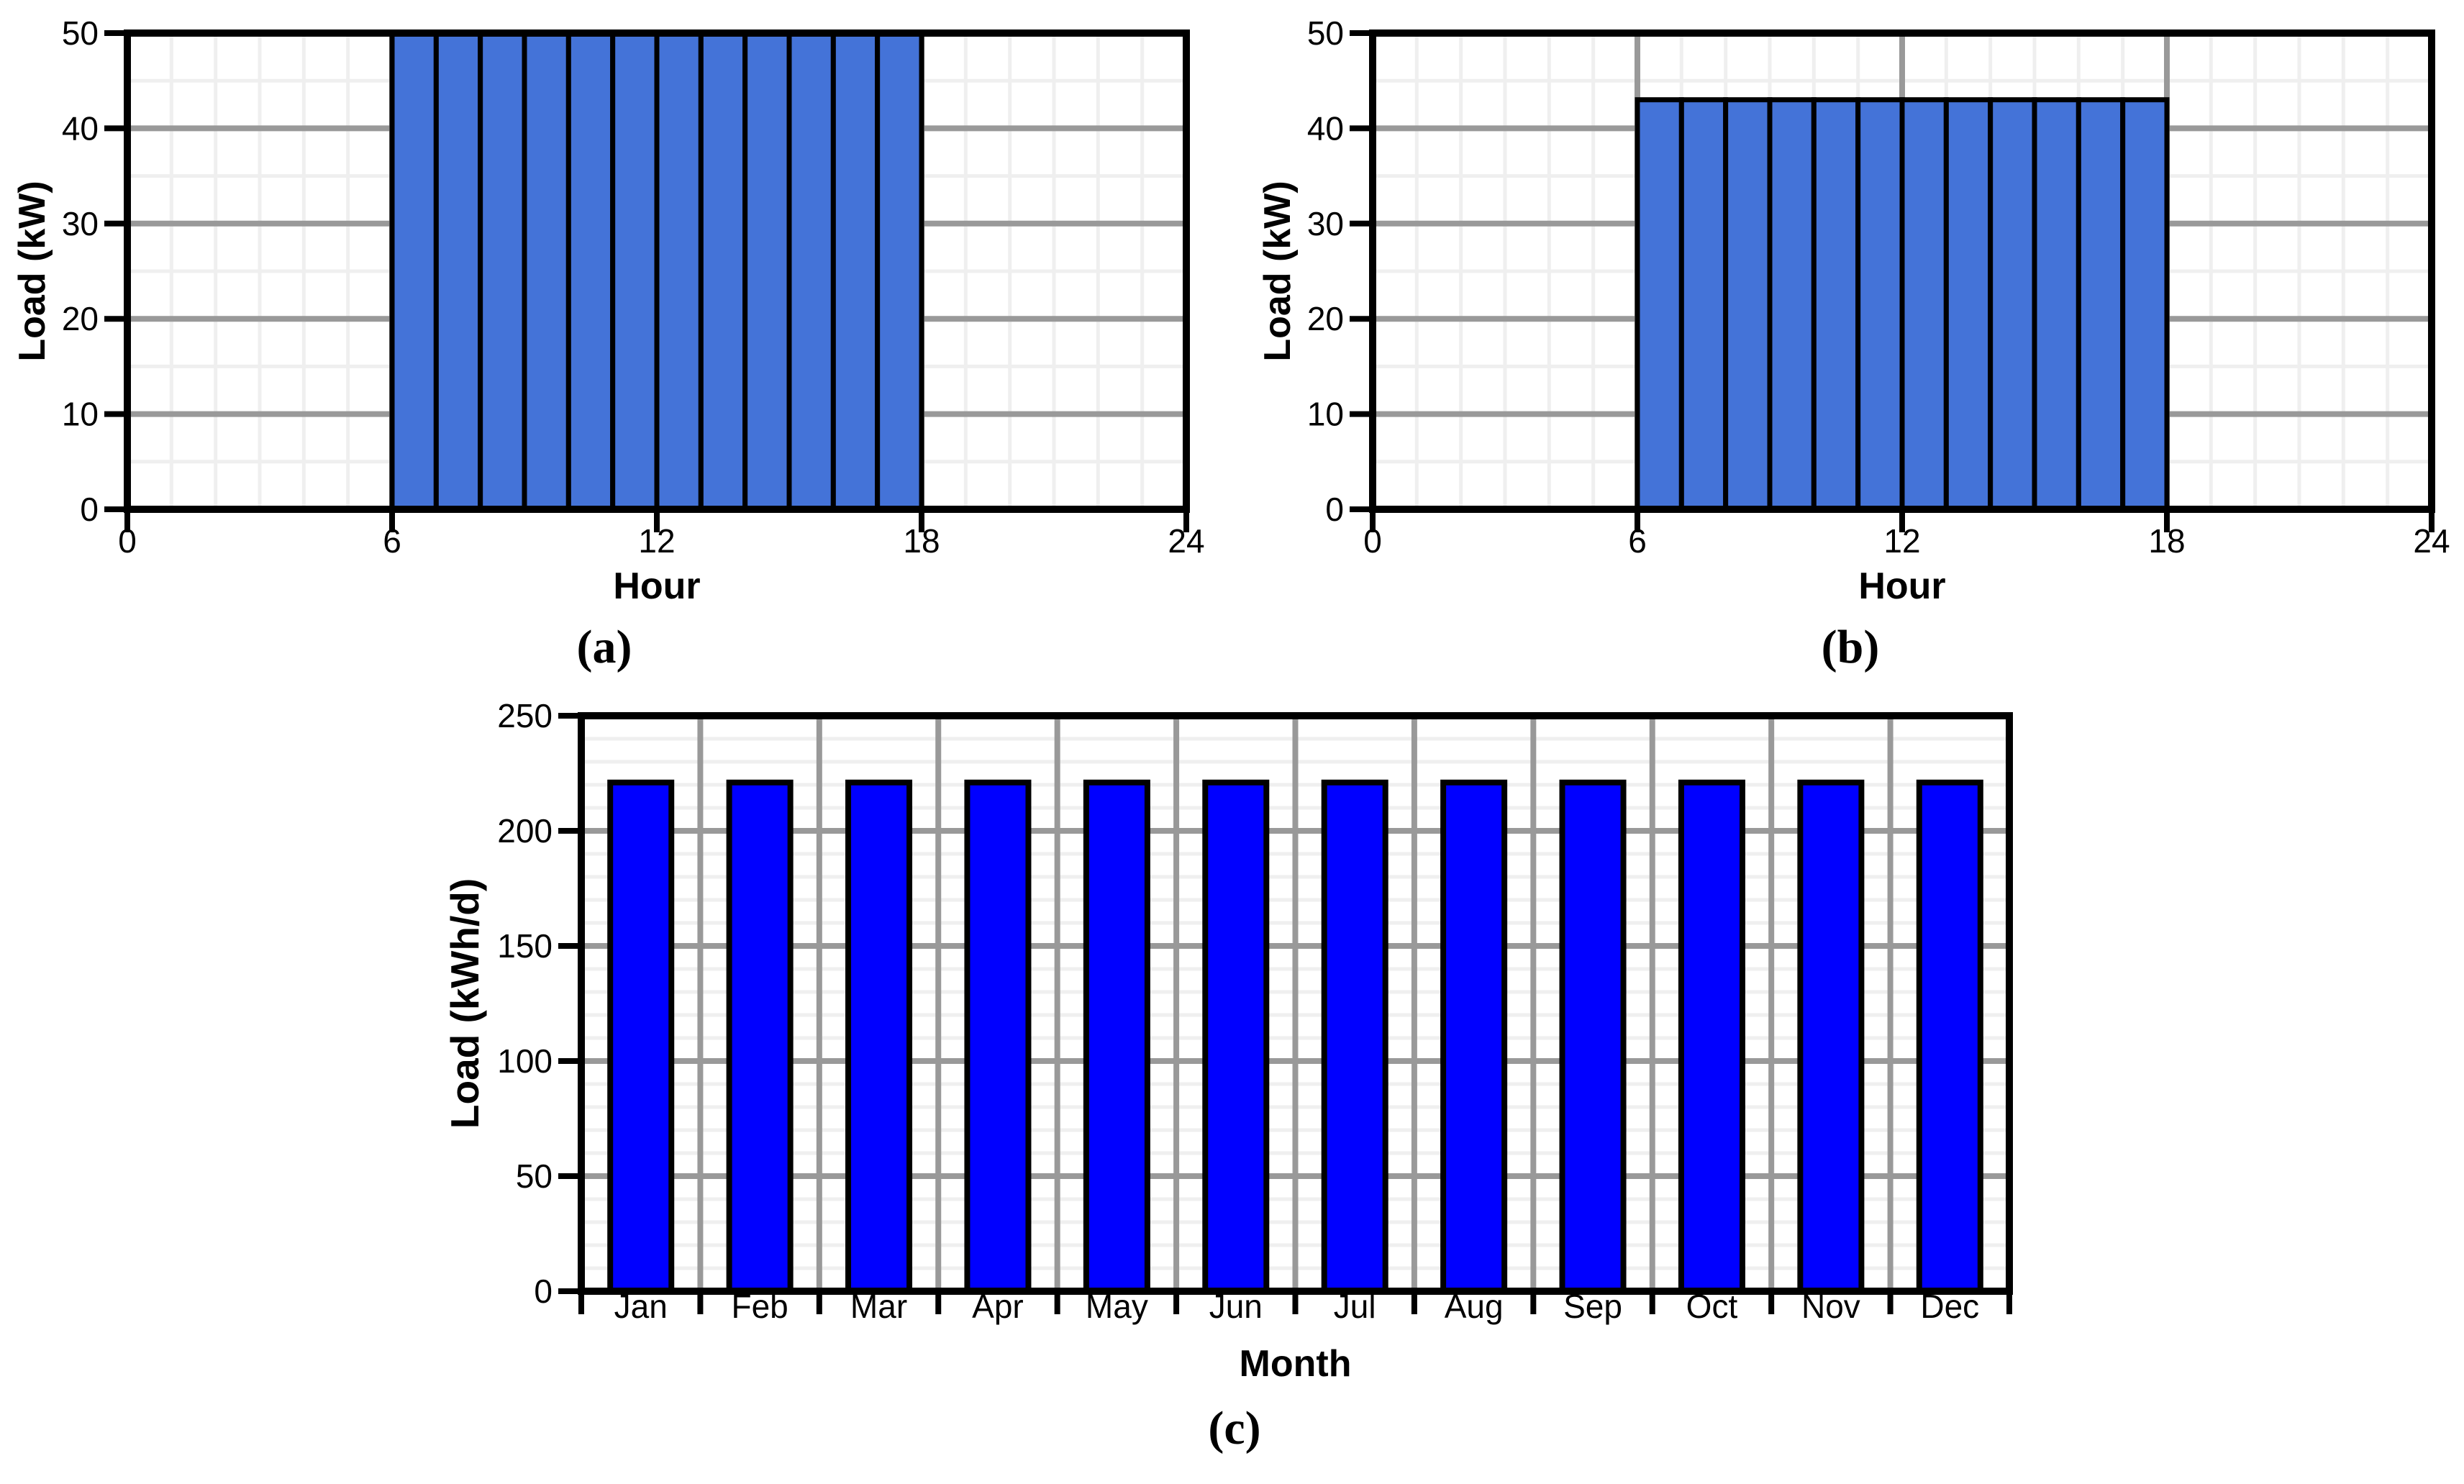  What do you see at coordinates (525, 831) in the screenshot?
I see `y-tick-label: 200` at bounding box center [525, 831].